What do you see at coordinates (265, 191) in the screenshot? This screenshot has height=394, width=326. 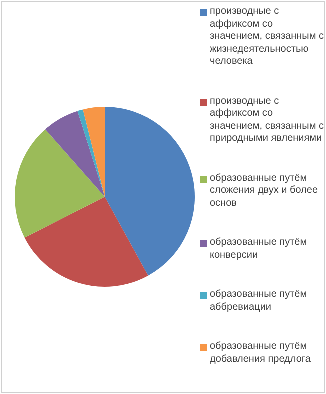 I see `legend-label: образованные путём сложения двух и более основ` at bounding box center [265, 191].